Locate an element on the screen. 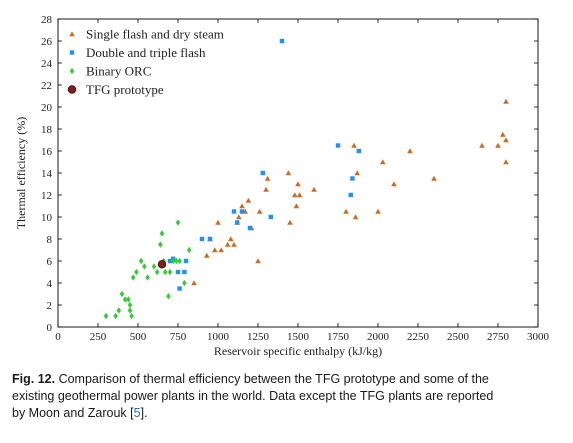  y-tick-label: 16 is located at coordinates (47, 152).